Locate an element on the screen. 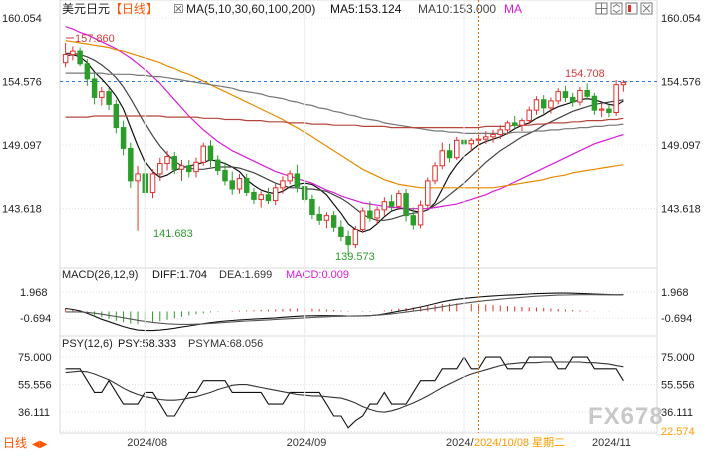  psy-indicator-label: PSY(12,6) is located at coordinates (87, 344).